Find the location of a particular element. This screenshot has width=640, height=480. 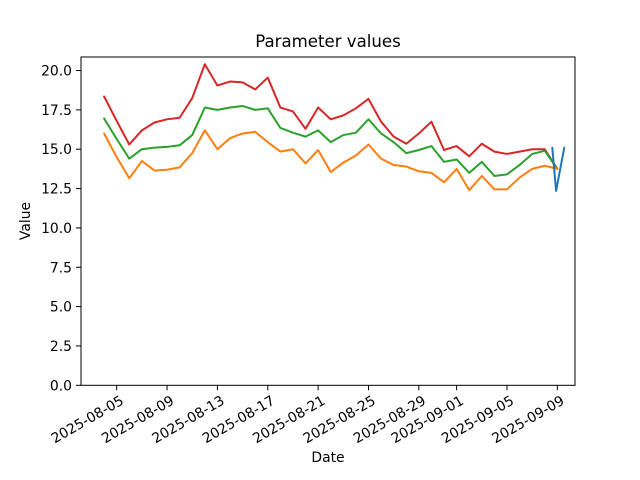

y-tick-label: 10.0 is located at coordinates (56, 229).